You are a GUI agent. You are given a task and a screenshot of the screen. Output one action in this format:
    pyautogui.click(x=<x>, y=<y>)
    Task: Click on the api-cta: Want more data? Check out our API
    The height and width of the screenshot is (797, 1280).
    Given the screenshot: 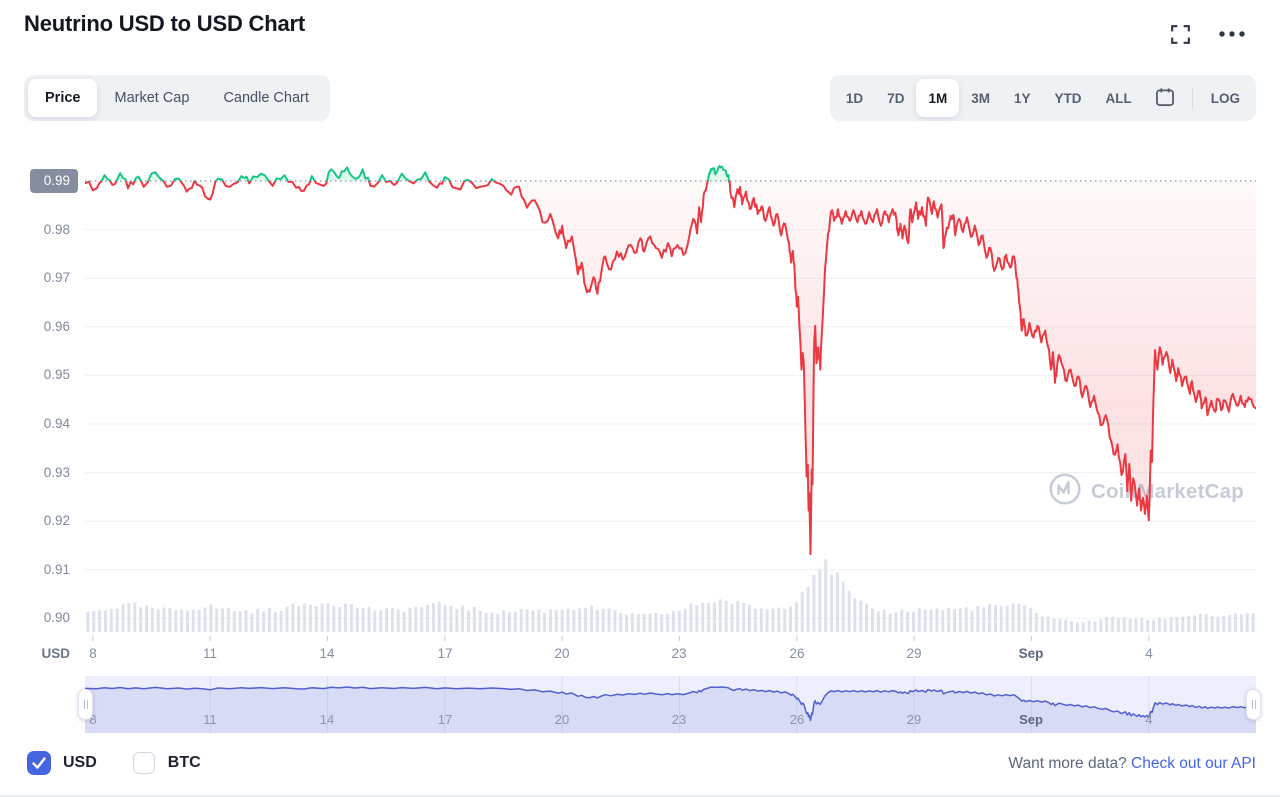 What is the action you would take?
    pyautogui.click(x=1132, y=764)
    